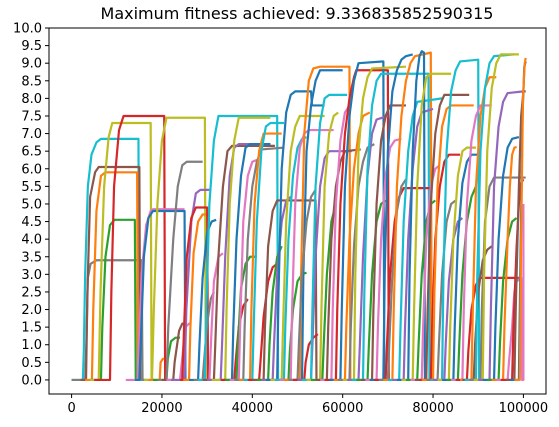  Describe the element at coordinates (71, 408) in the screenshot. I see `x-tick-label: 0` at that location.